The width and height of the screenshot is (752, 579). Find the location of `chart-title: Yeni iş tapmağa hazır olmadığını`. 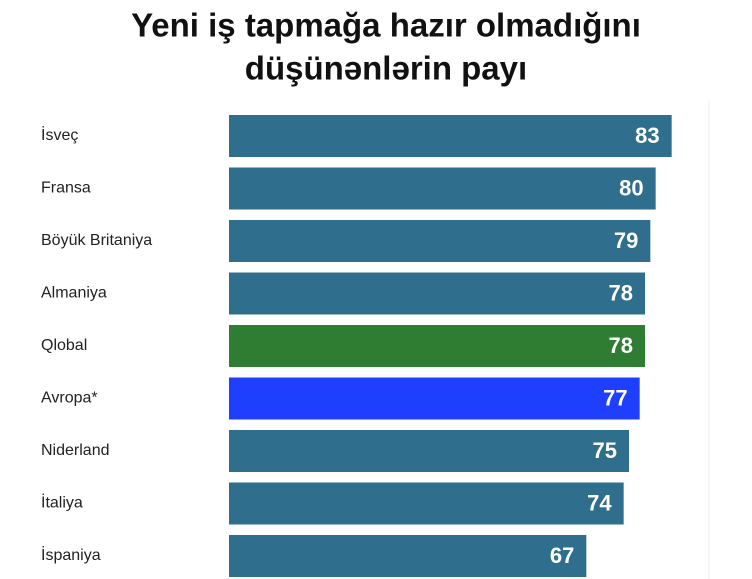

chart-title: Yeni iş tapmağa hazır olmadığını is located at coordinates (386, 25).